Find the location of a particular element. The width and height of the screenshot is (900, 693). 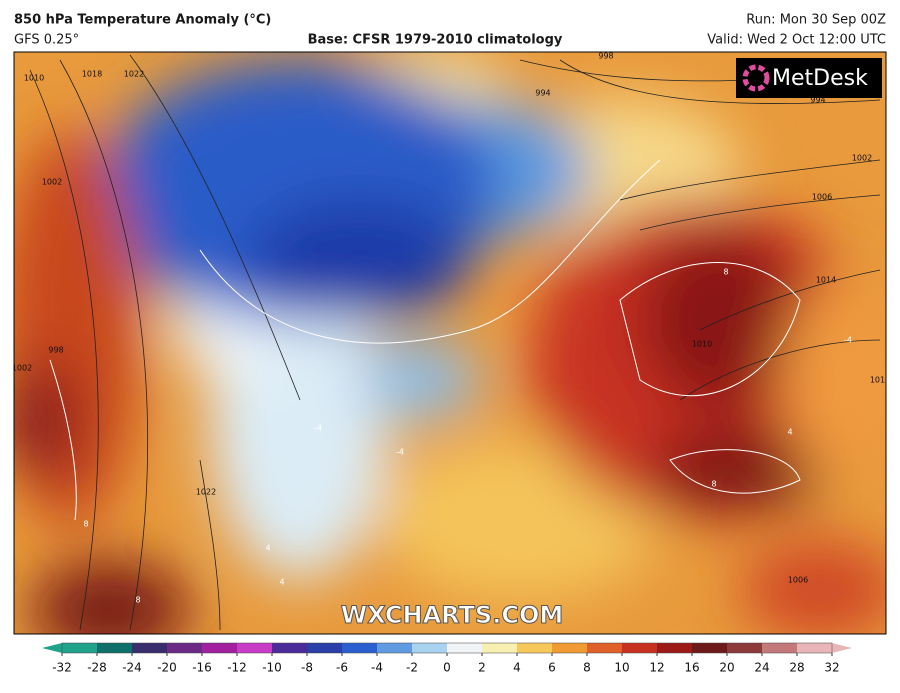

colorbar-tick-label: 0 is located at coordinates (447, 668).